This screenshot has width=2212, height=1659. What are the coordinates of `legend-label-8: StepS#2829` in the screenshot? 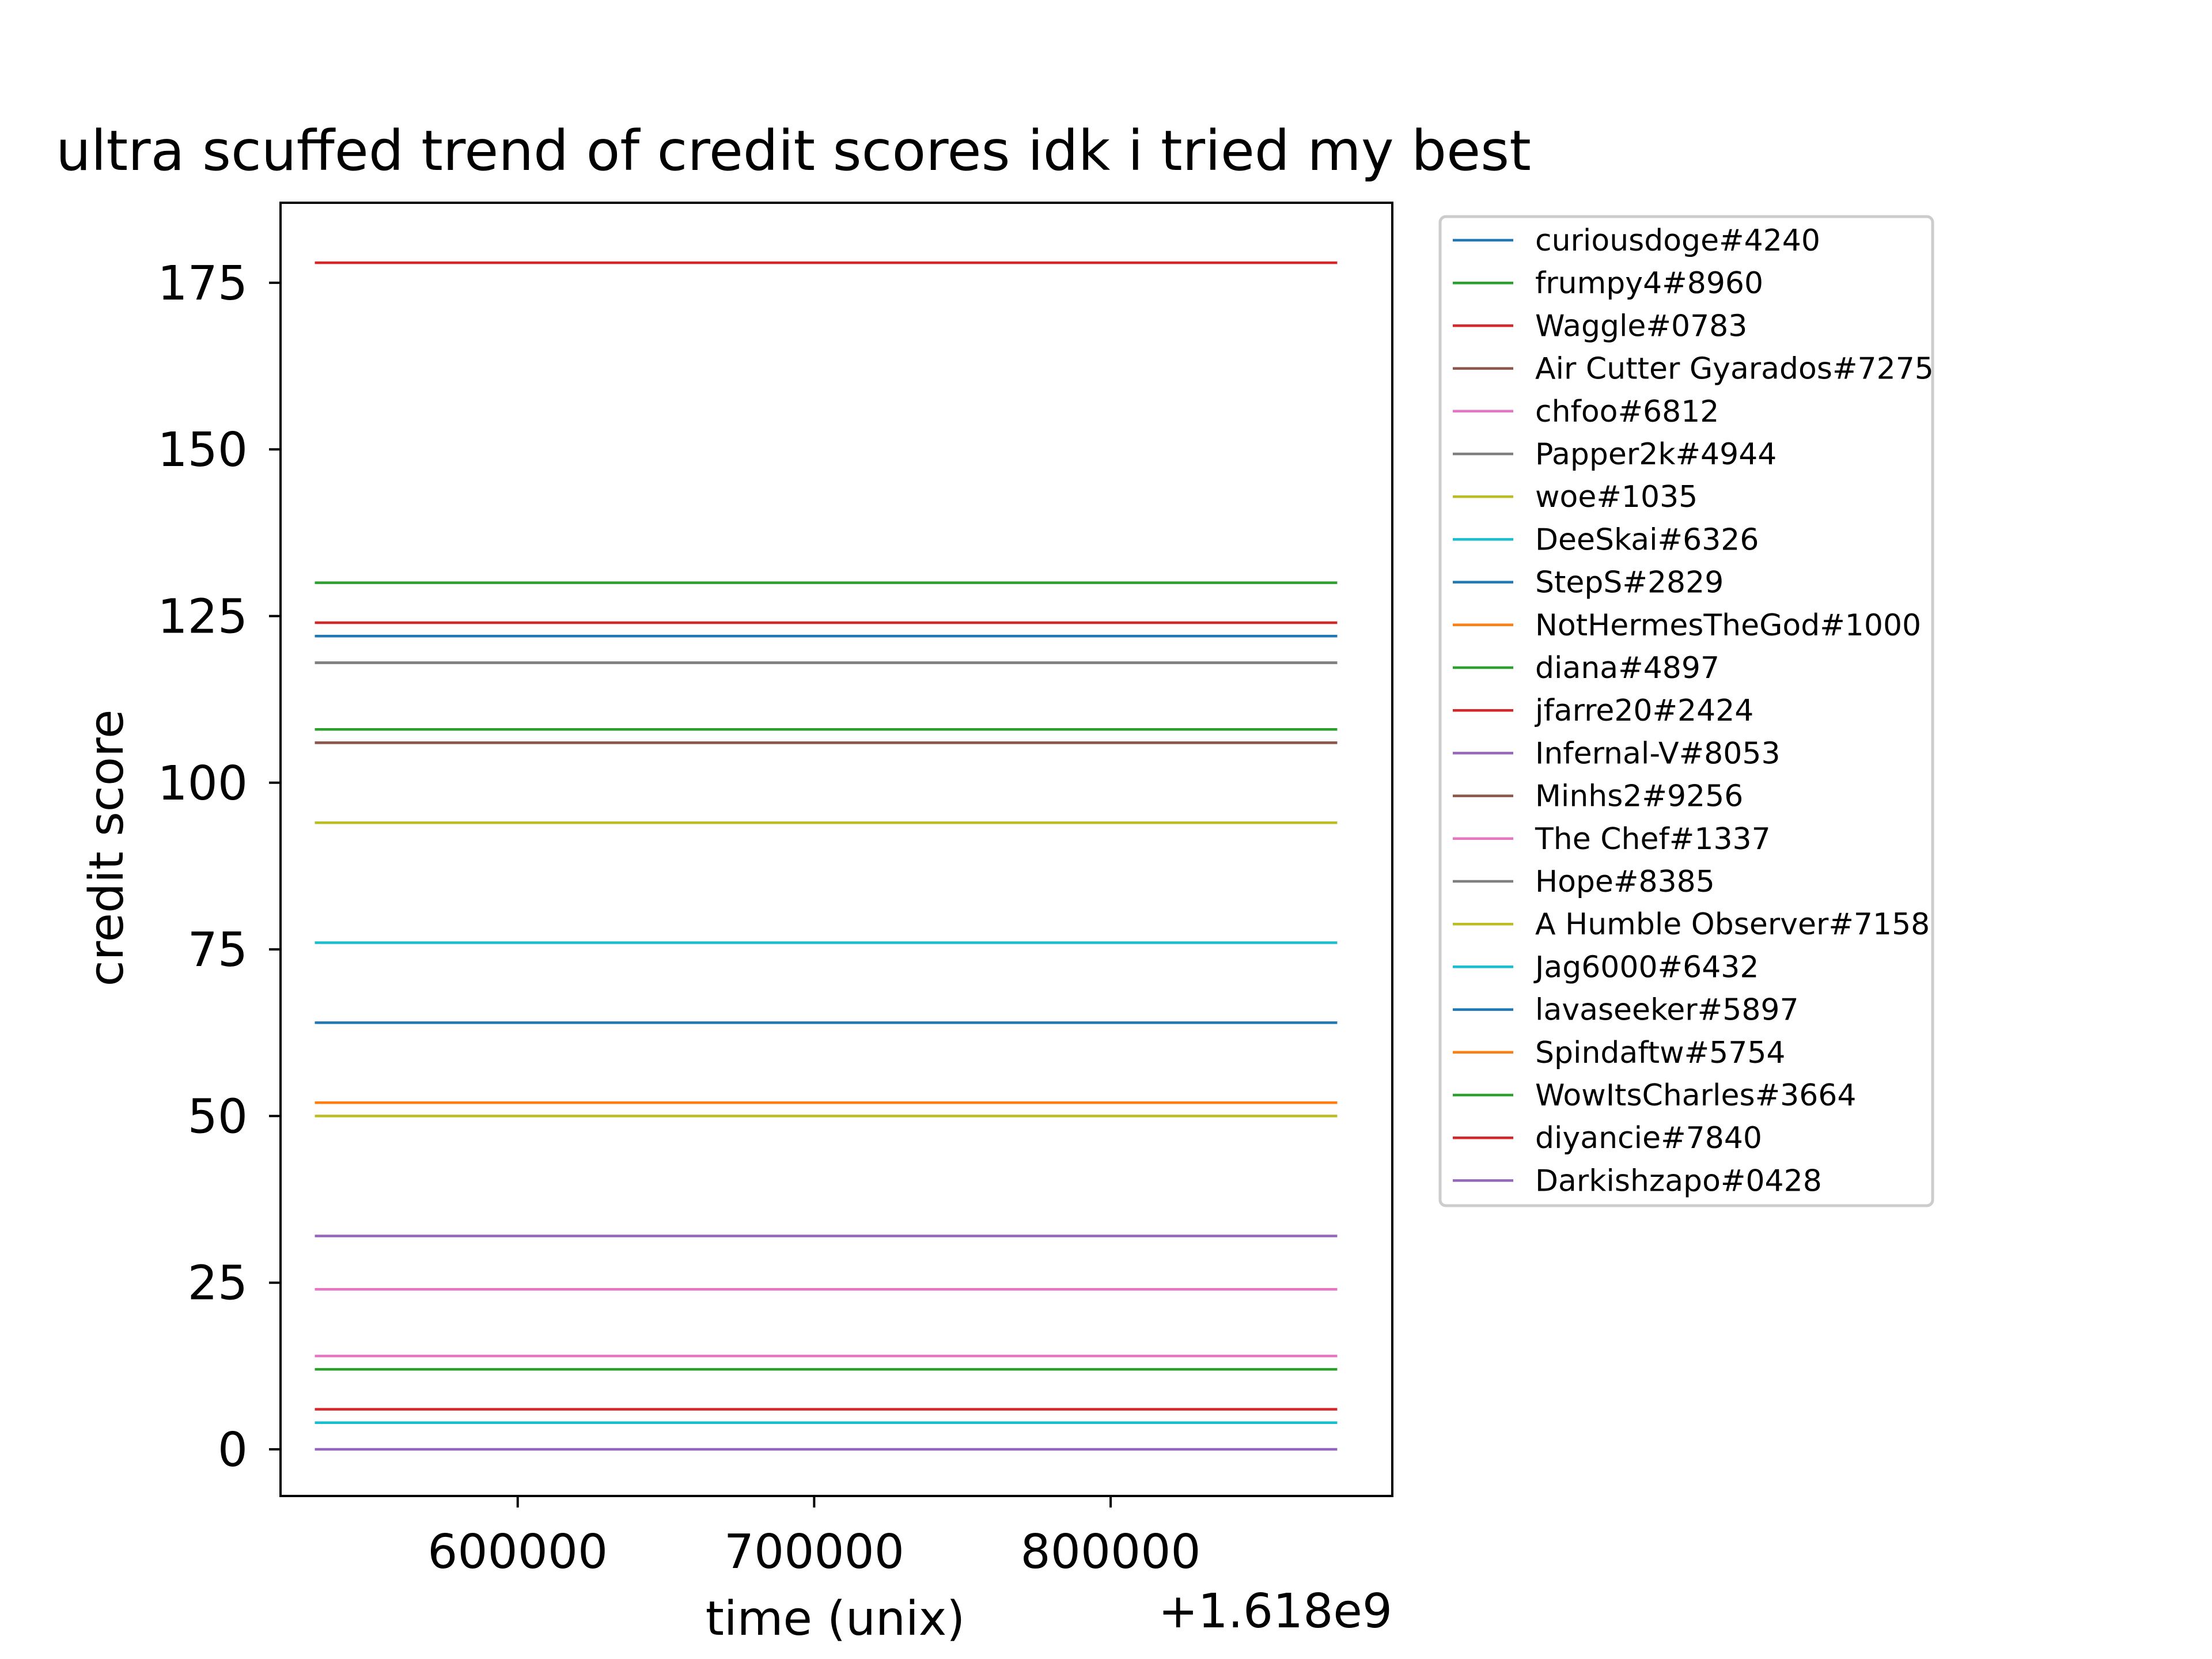 It's located at (1629, 583).